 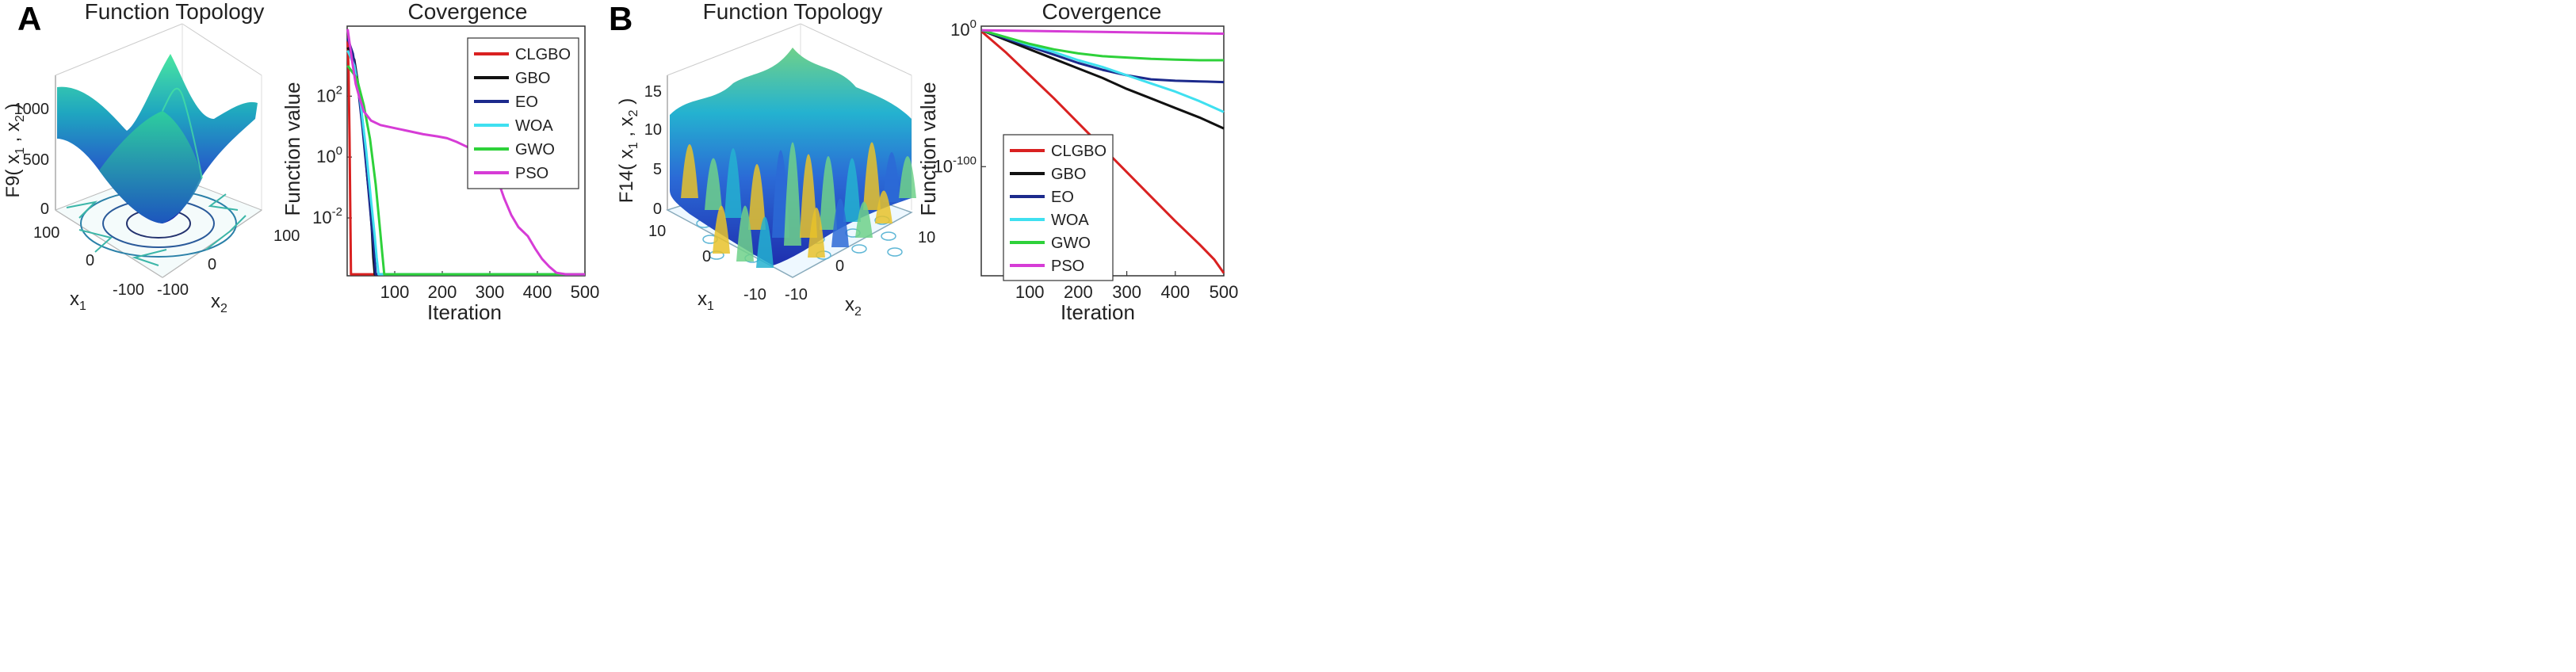 What do you see at coordinates (706, 256) in the screenshot?
I see `surface-b-x1tick: 0` at bounding box center [706, 256].